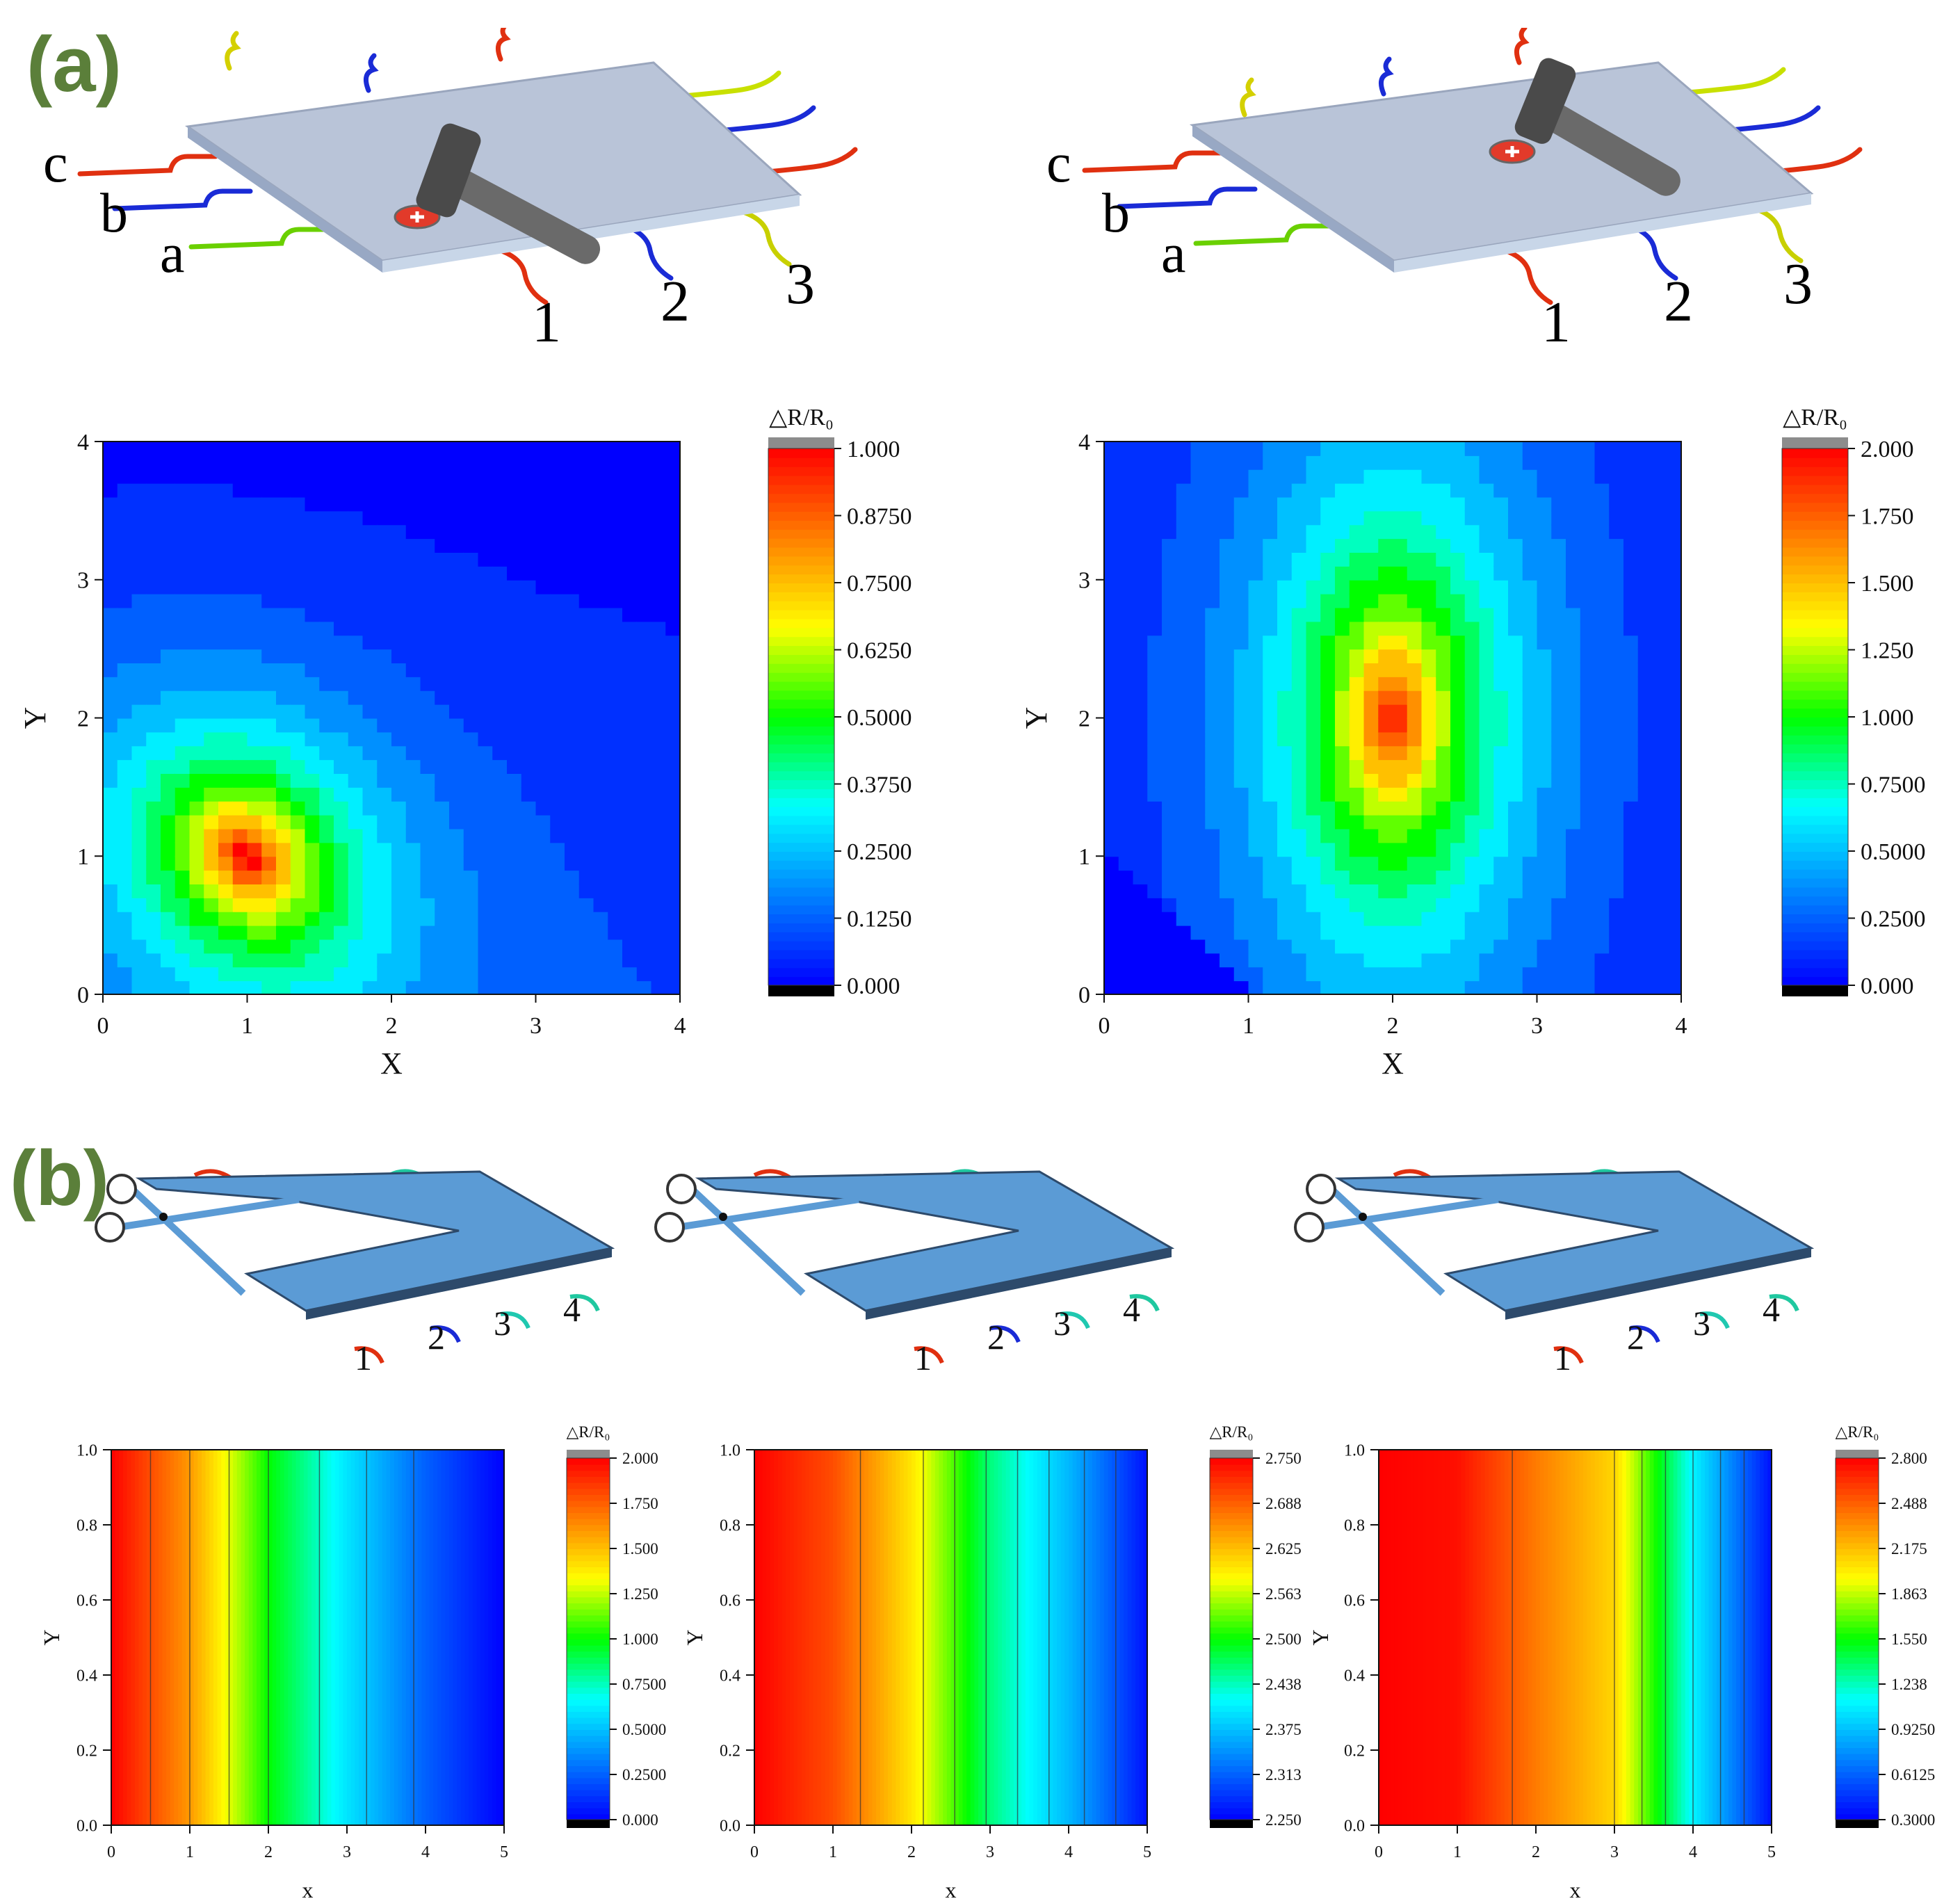 The image size is (1960, 1901). Describe the element at coordinates (1909, 1684) in the screenshot. I see `colorbar-tick-label: 1.238` at that location.